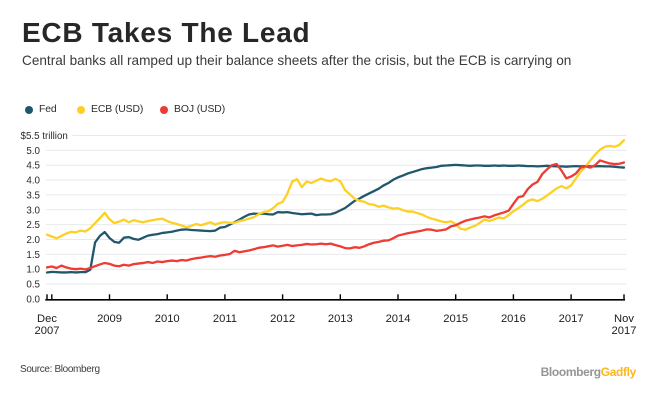  I want to click on brand-logo: BloombergGadfly, so click(588, 371).